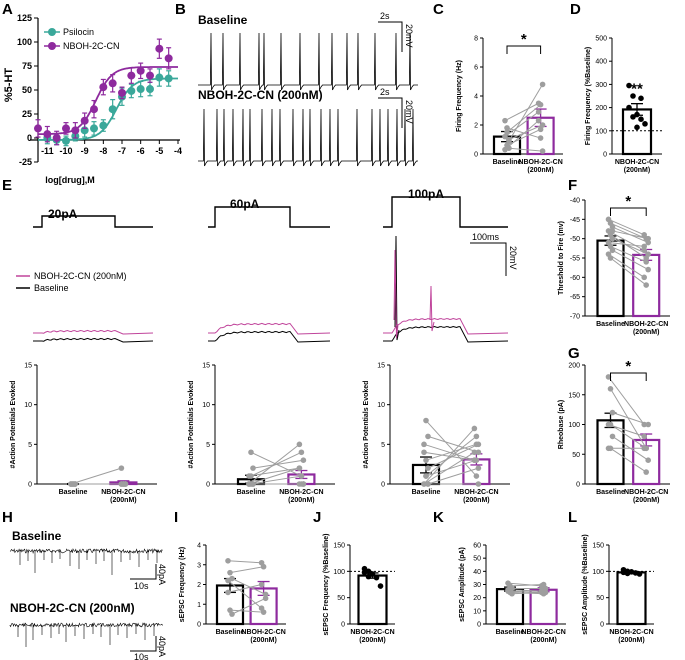 The image size is (685, 660). Describe the element at coordinates (52, 46) in the screenshot. I see `legend-nboh-marker` at that location.